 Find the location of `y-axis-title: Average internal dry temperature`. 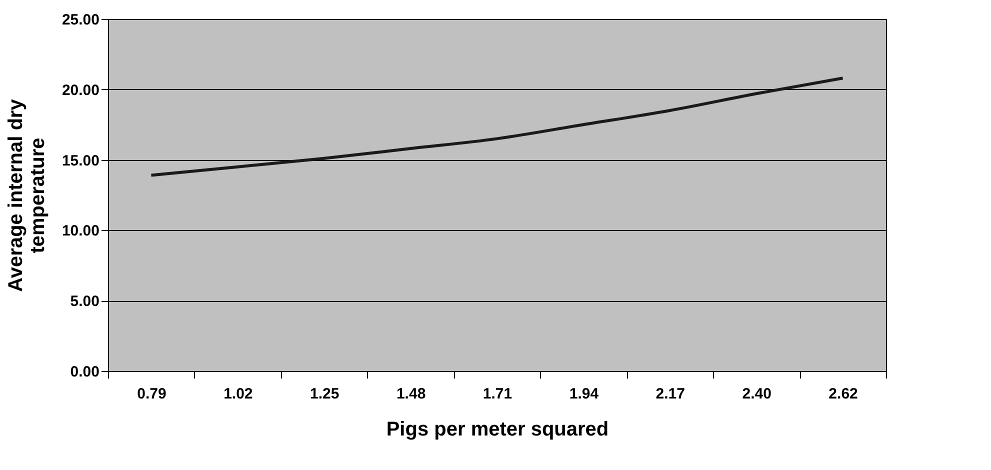

y-axis-title: Average internal dry temperature is located at coordinates (26, 195).